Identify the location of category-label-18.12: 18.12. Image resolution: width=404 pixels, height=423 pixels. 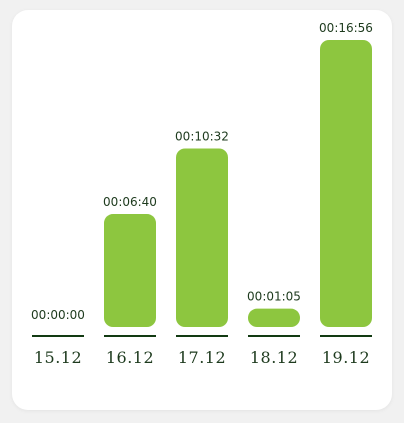
(274, 357).